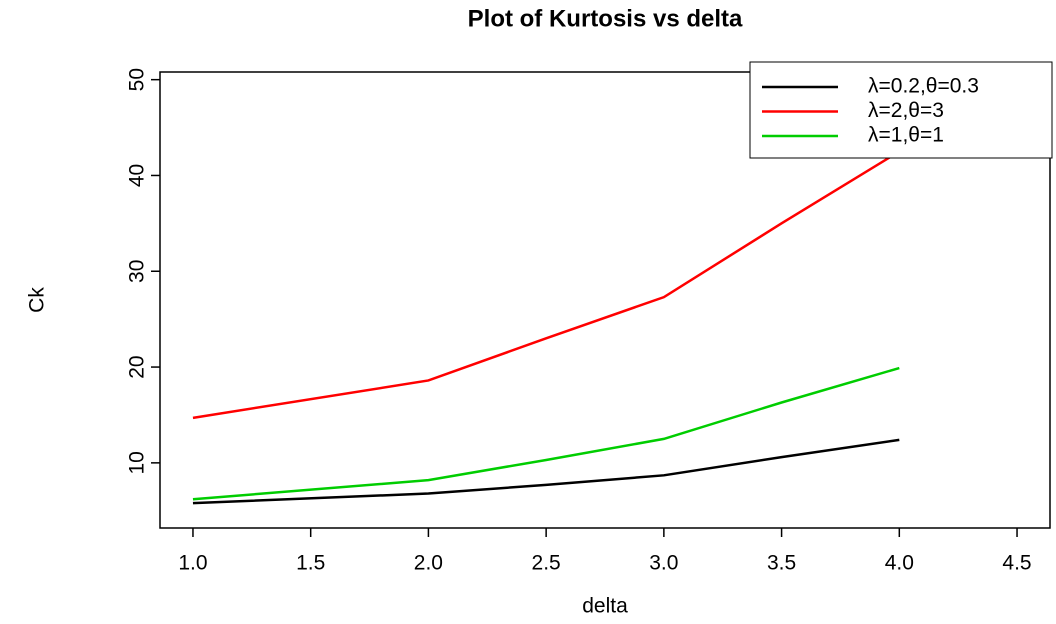 The width and height of the screenshot is (1056, 624). Describe the element at coordinates (546, 563) in the screenshot. I see `x-tick-label: 2.5` at that location.